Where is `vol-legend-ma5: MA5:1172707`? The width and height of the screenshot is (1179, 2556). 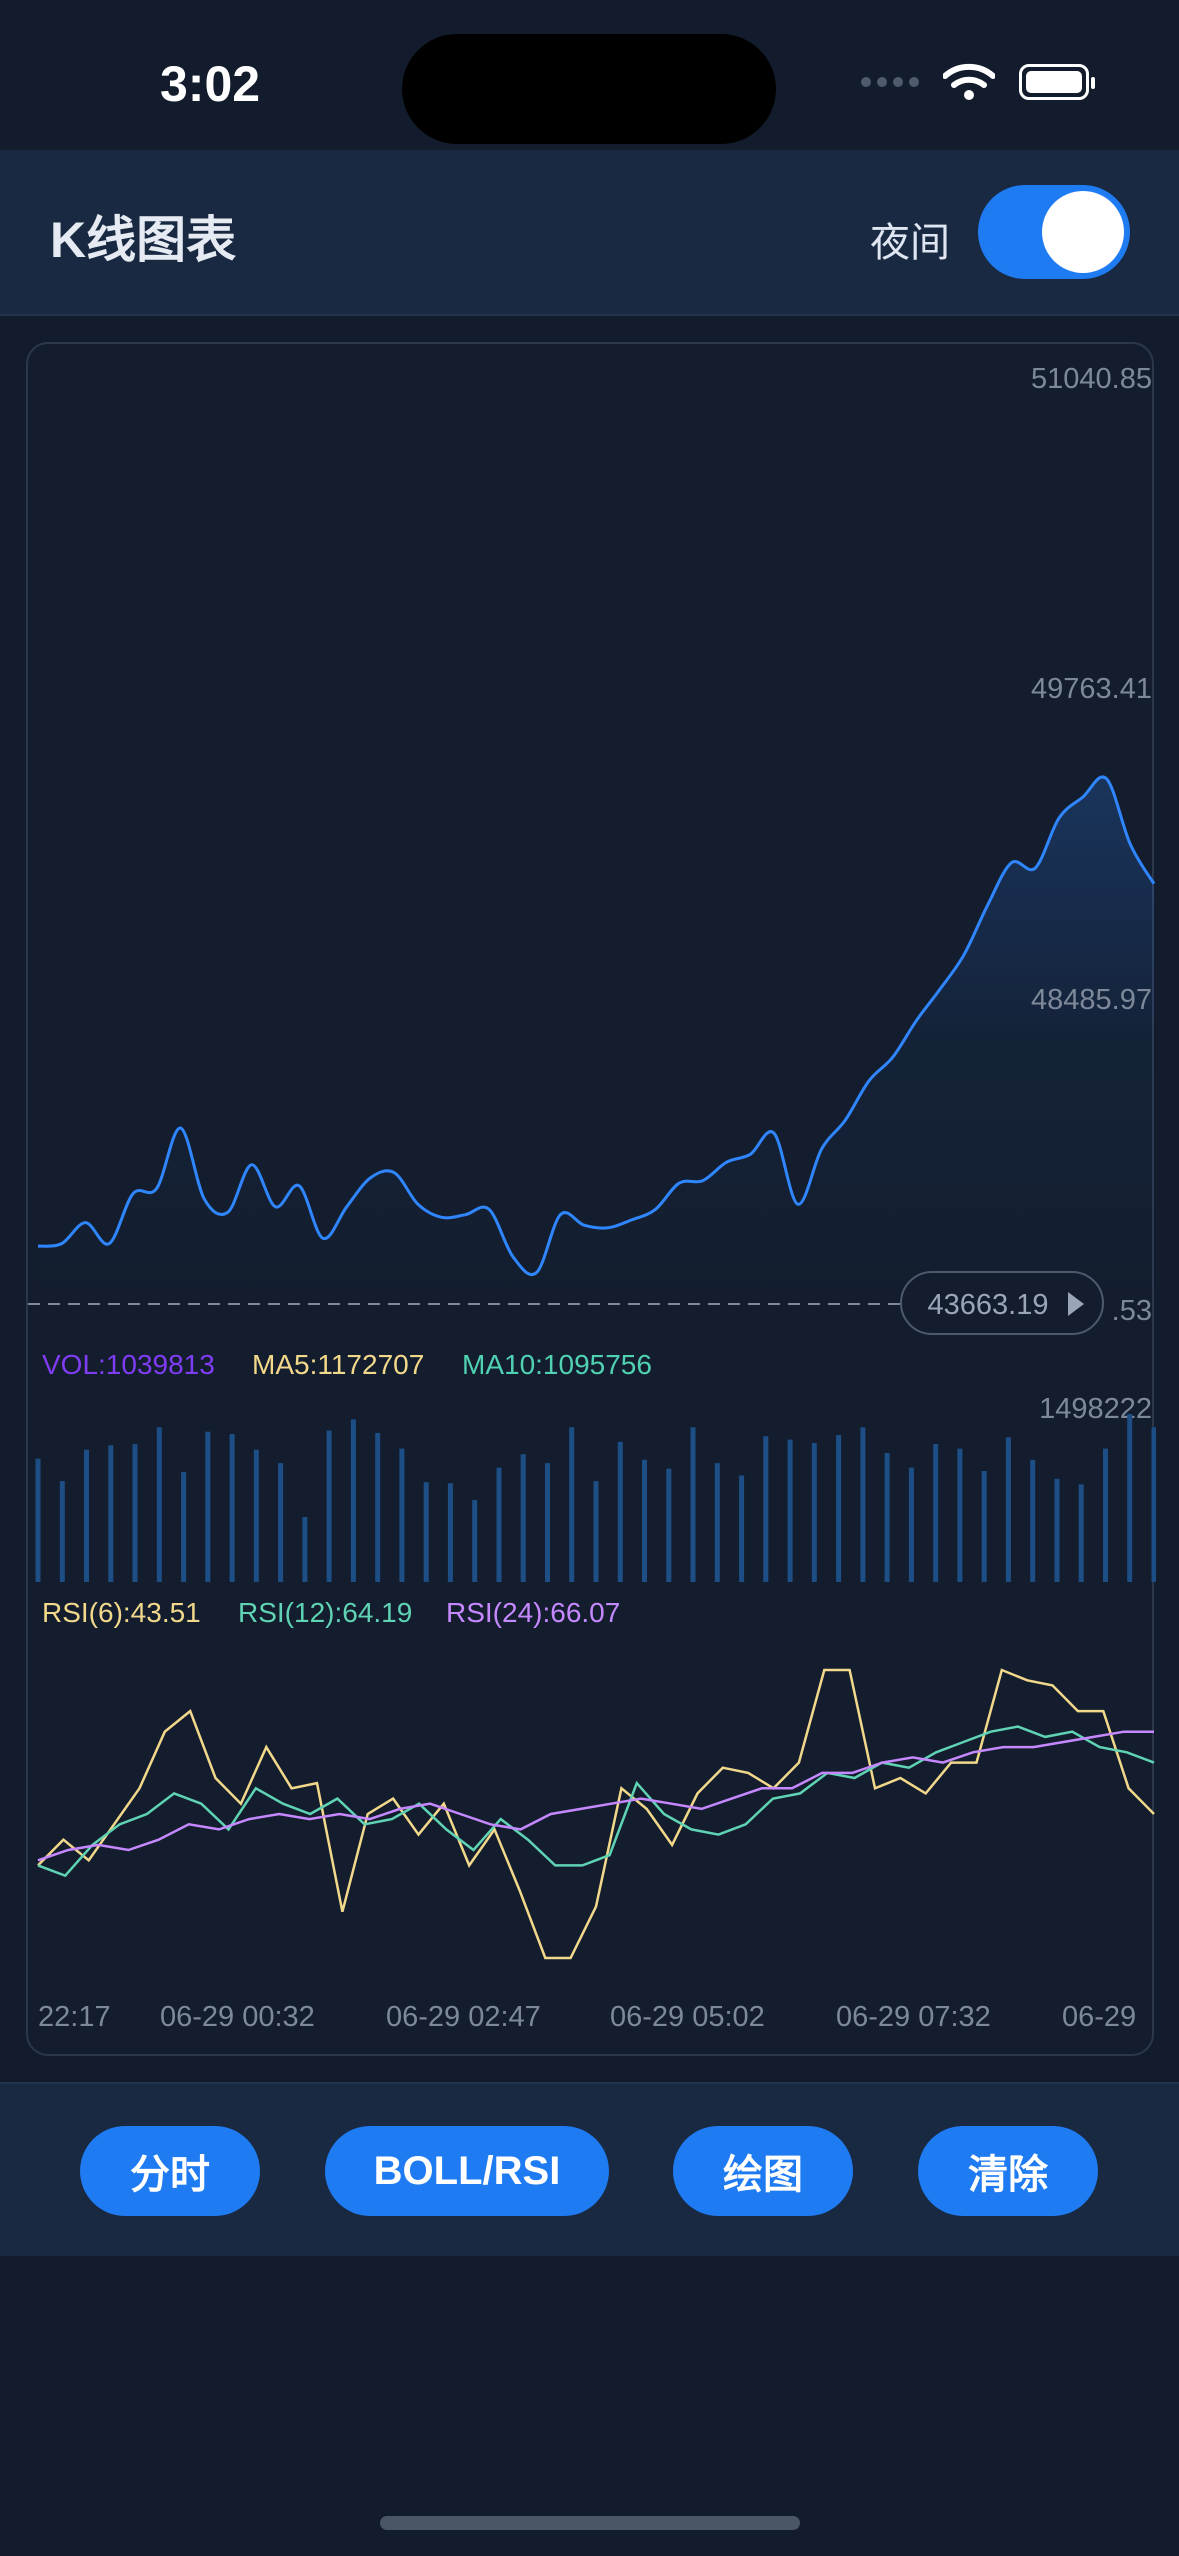
vol-legend-ma5: MA5:1172707 is located at coordinates (338, 1364).